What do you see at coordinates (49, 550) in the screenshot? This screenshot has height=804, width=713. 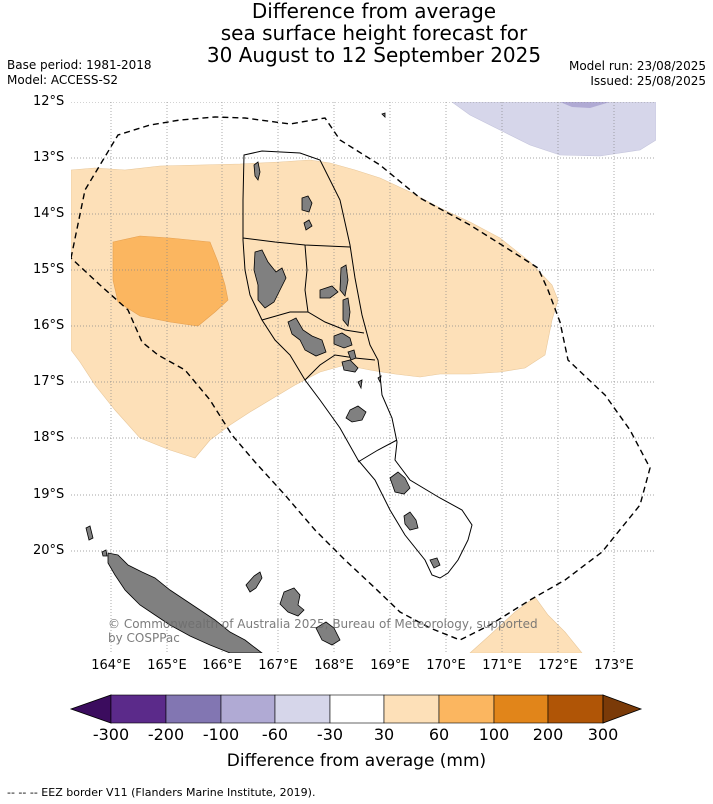 I see `lat-label-20s: 20°S` at bounding box center [49, 550].